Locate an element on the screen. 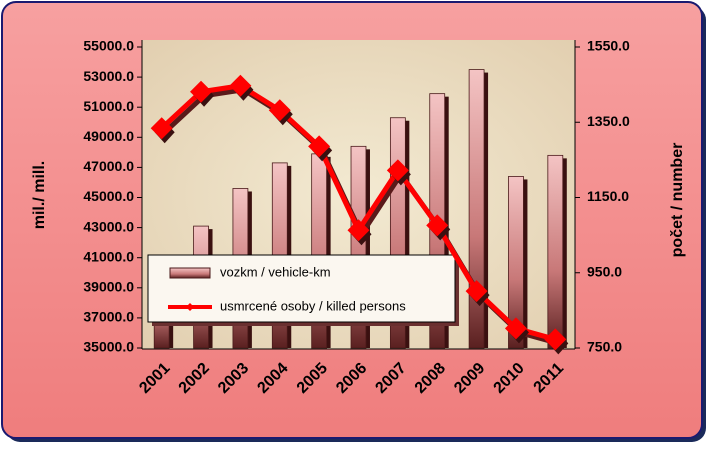 The height and width of the screenshot is (457, 718). y2-axis-title: počet / number is located at coordinates (677, 200).